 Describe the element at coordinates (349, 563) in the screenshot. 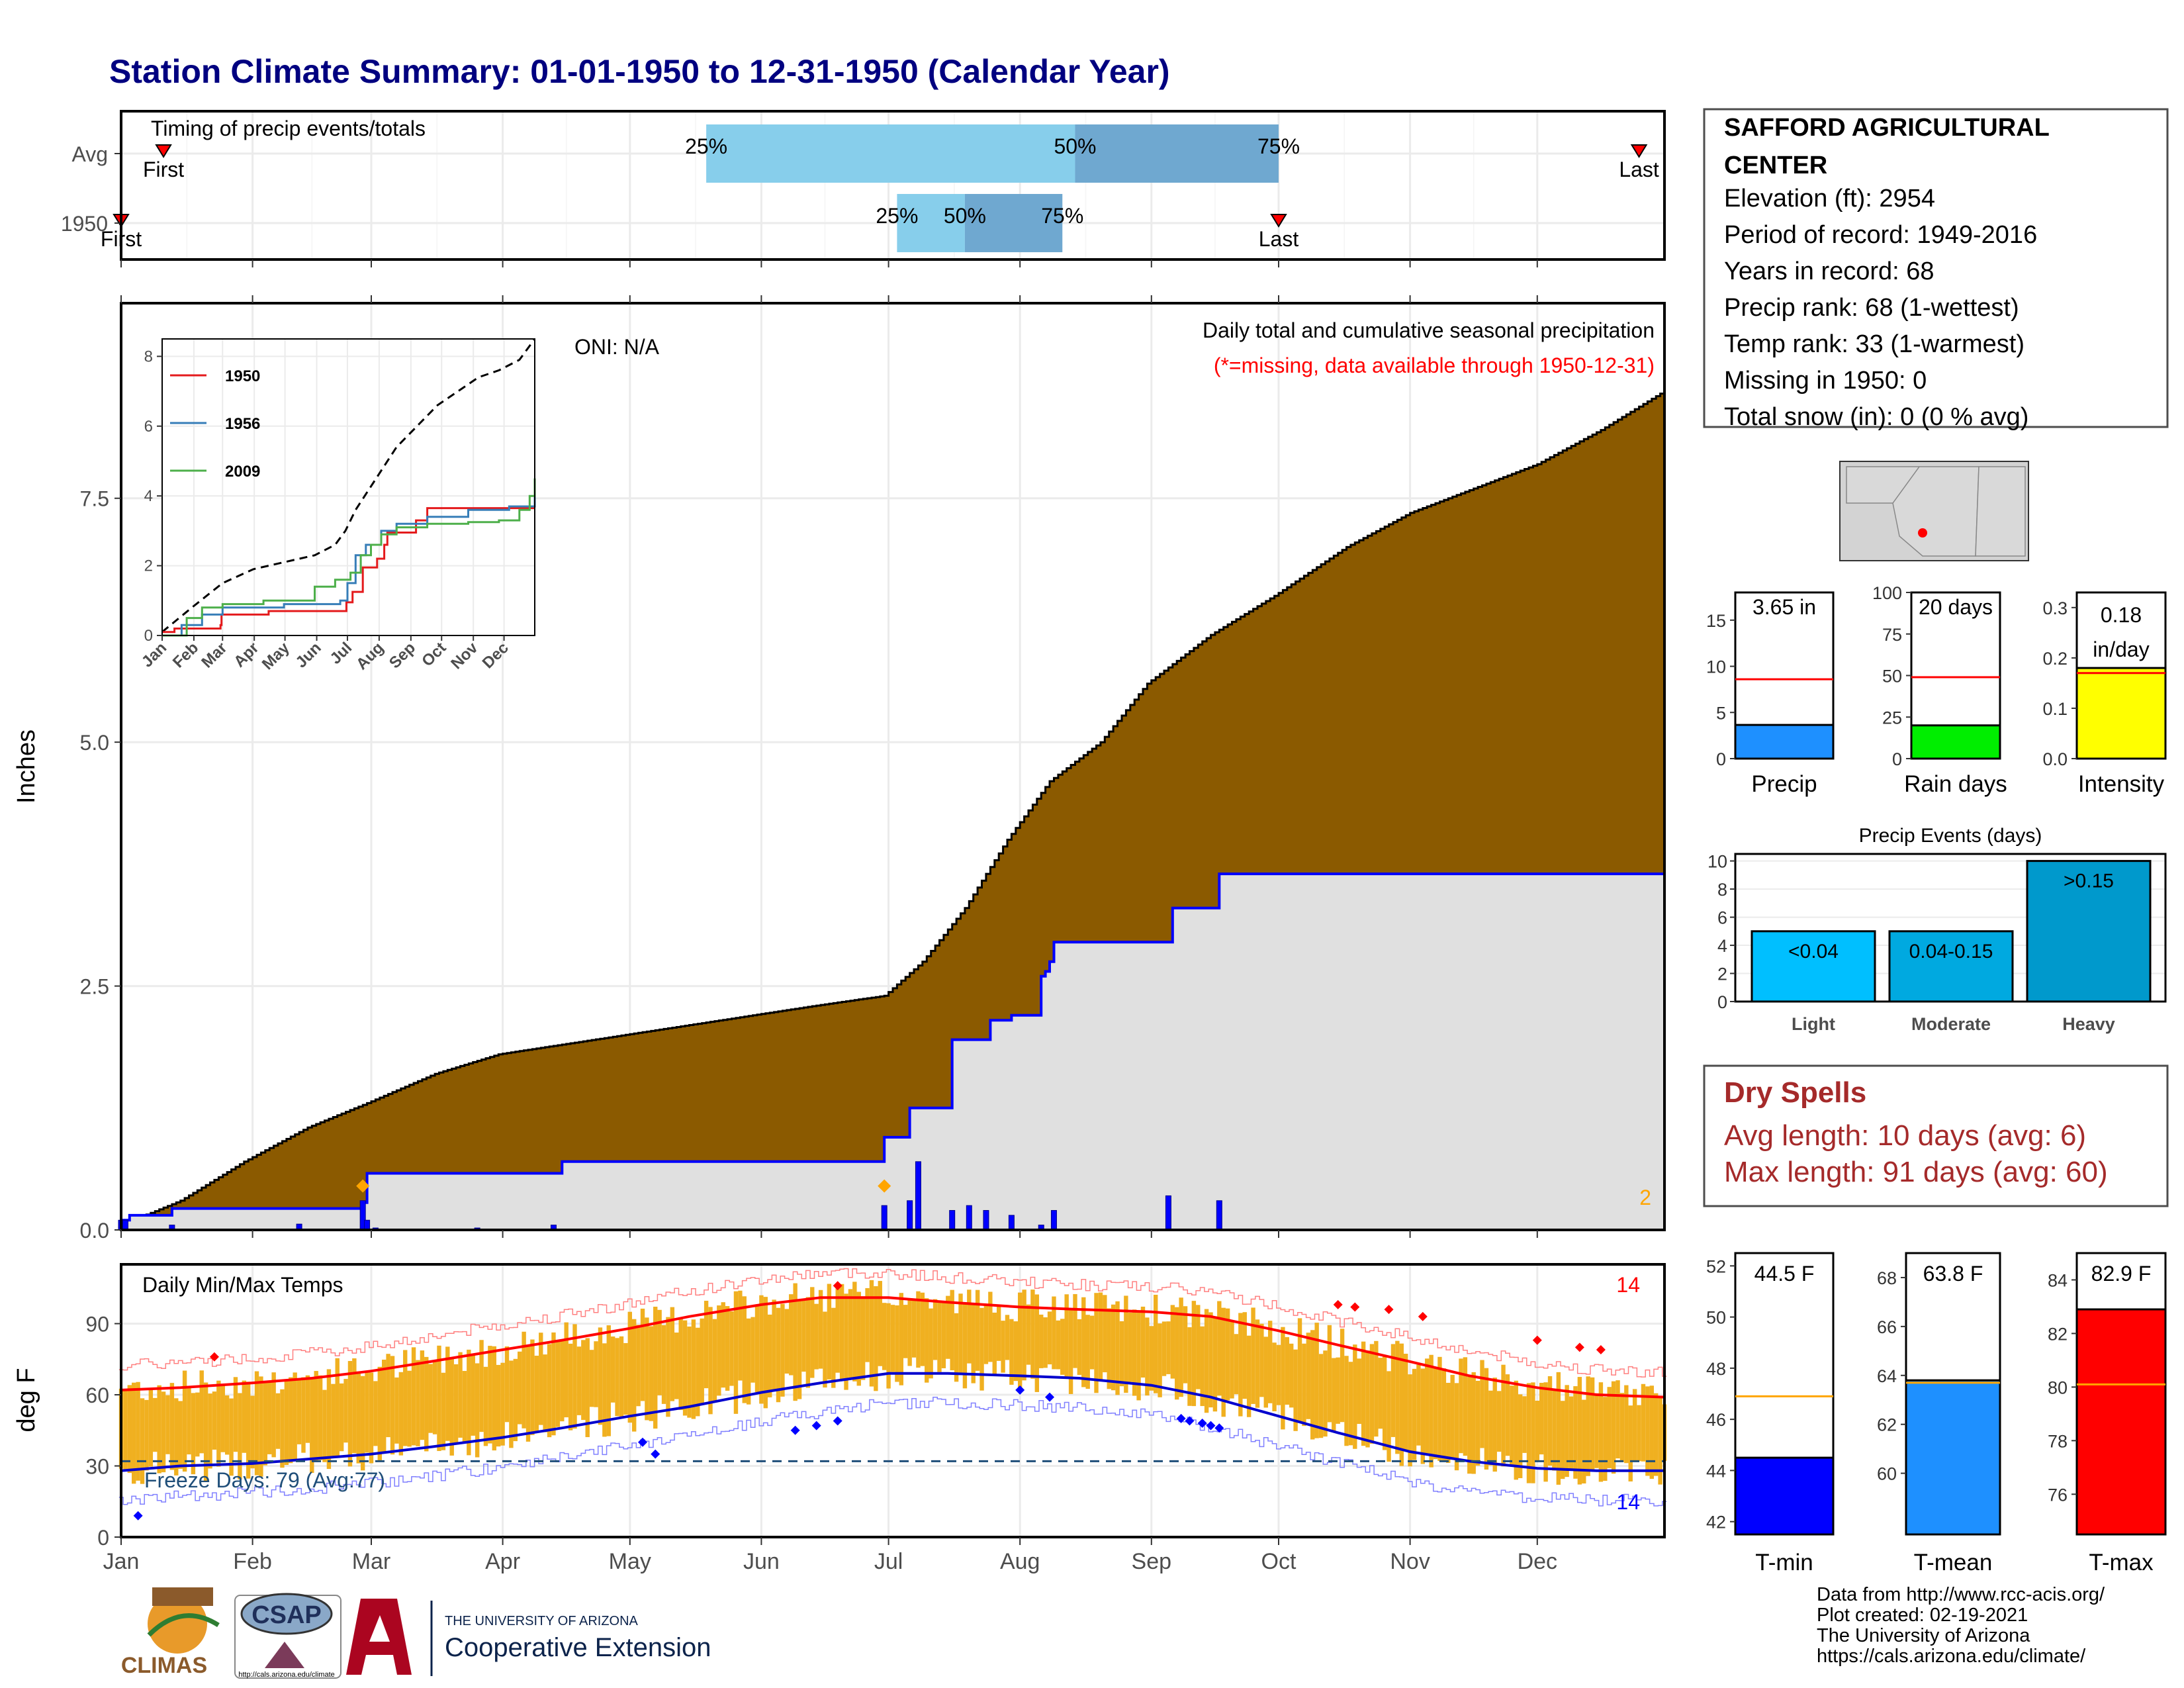

I see `inset-series-line` at that location.